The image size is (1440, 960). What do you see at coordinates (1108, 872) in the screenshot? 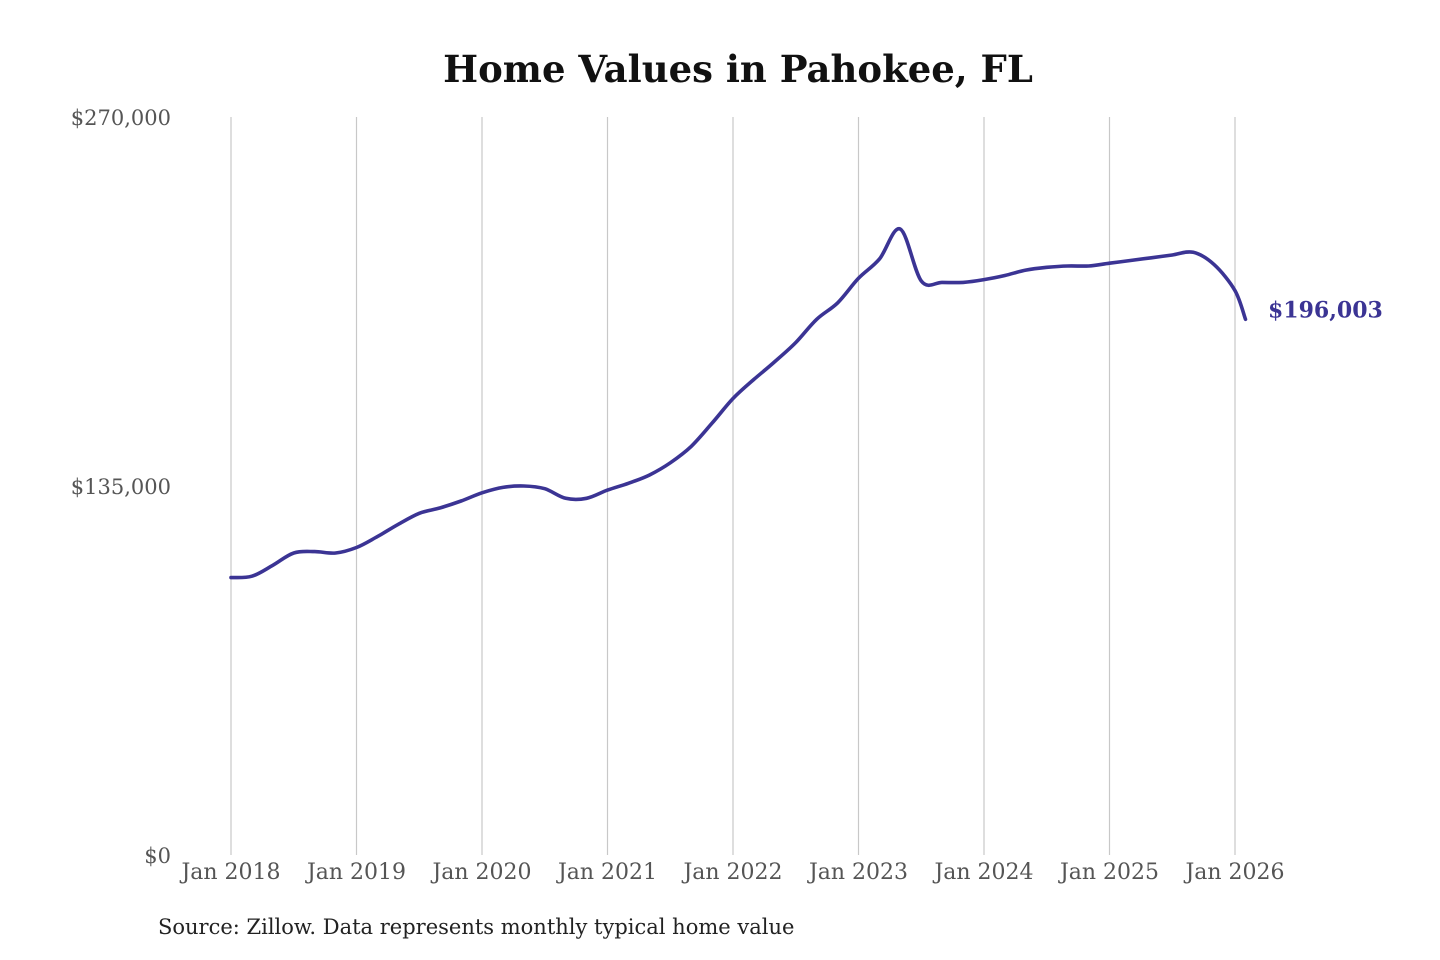
I see `x-tick-label: Jan 2025` at bounding box center [1108, 872].